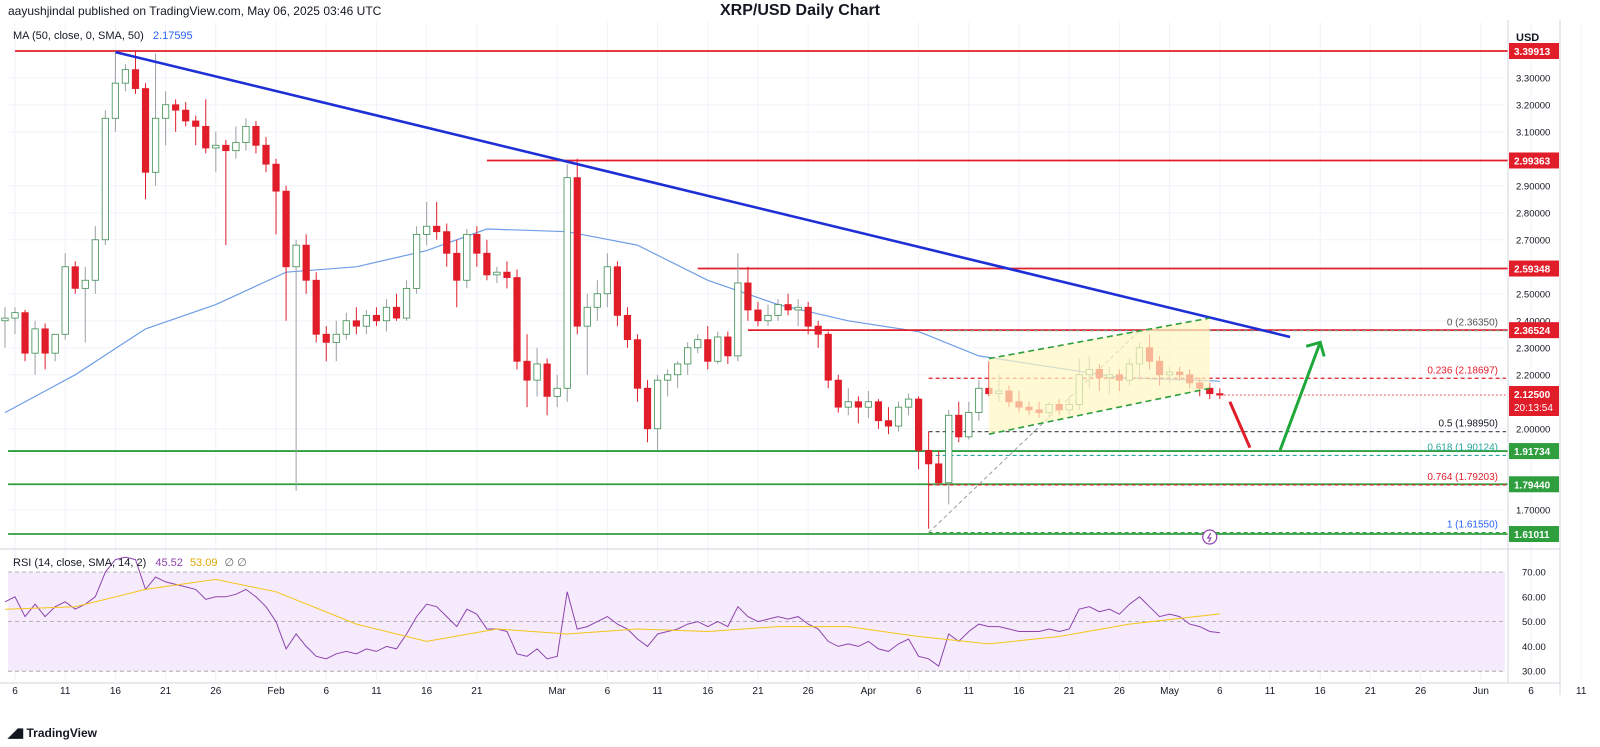  I want to click on channel-lower-line, so click(1099, 411).